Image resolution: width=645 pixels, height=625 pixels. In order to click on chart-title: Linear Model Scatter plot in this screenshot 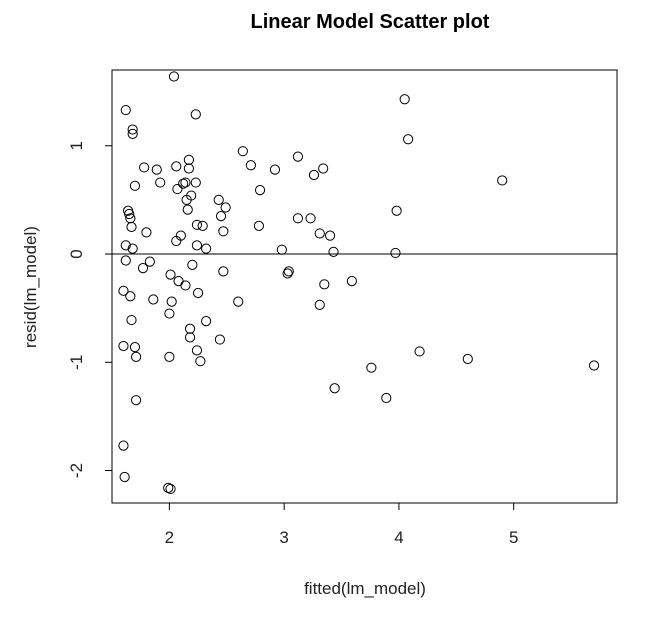, I will do `click(370, 22)`.